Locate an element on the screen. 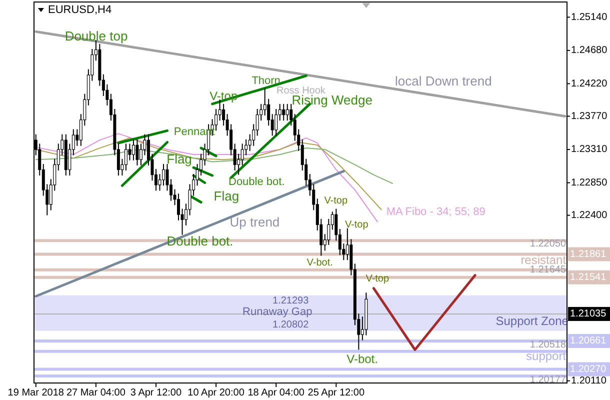 The image size is (610, 400). annotation: Double bot. is located at coordinates (256, 182).